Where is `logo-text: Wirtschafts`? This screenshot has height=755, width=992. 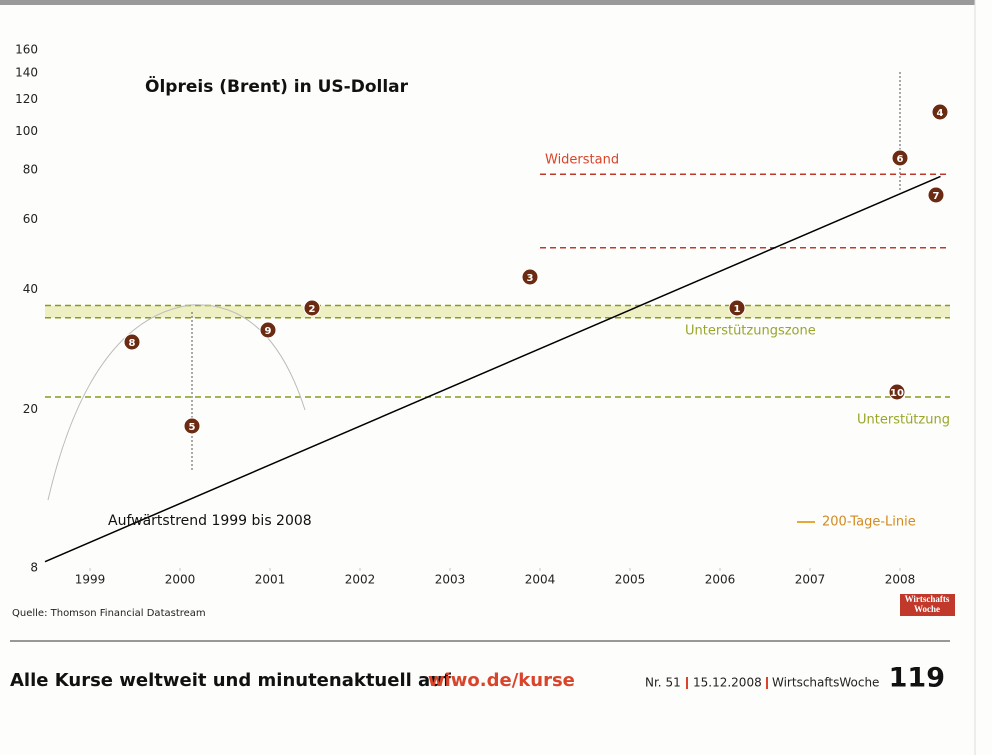 logo-text: Wirtschafts is located at coordinates (927, 599).